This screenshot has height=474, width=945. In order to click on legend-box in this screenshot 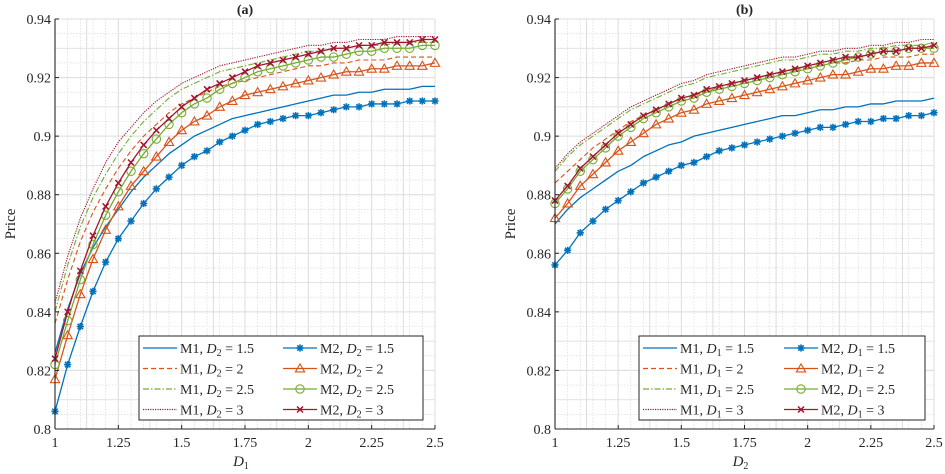, I will do `click(782, 378)`.